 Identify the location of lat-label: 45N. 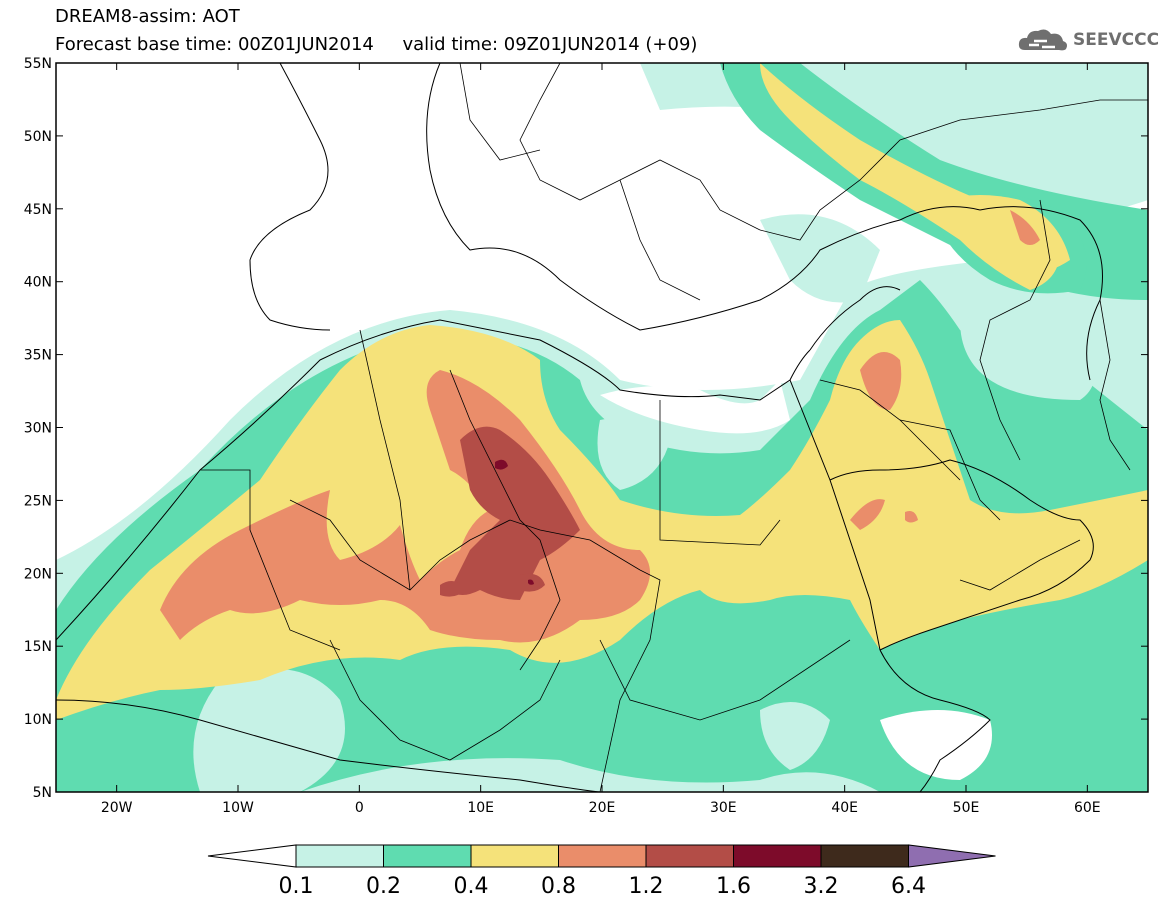
(38, 210).